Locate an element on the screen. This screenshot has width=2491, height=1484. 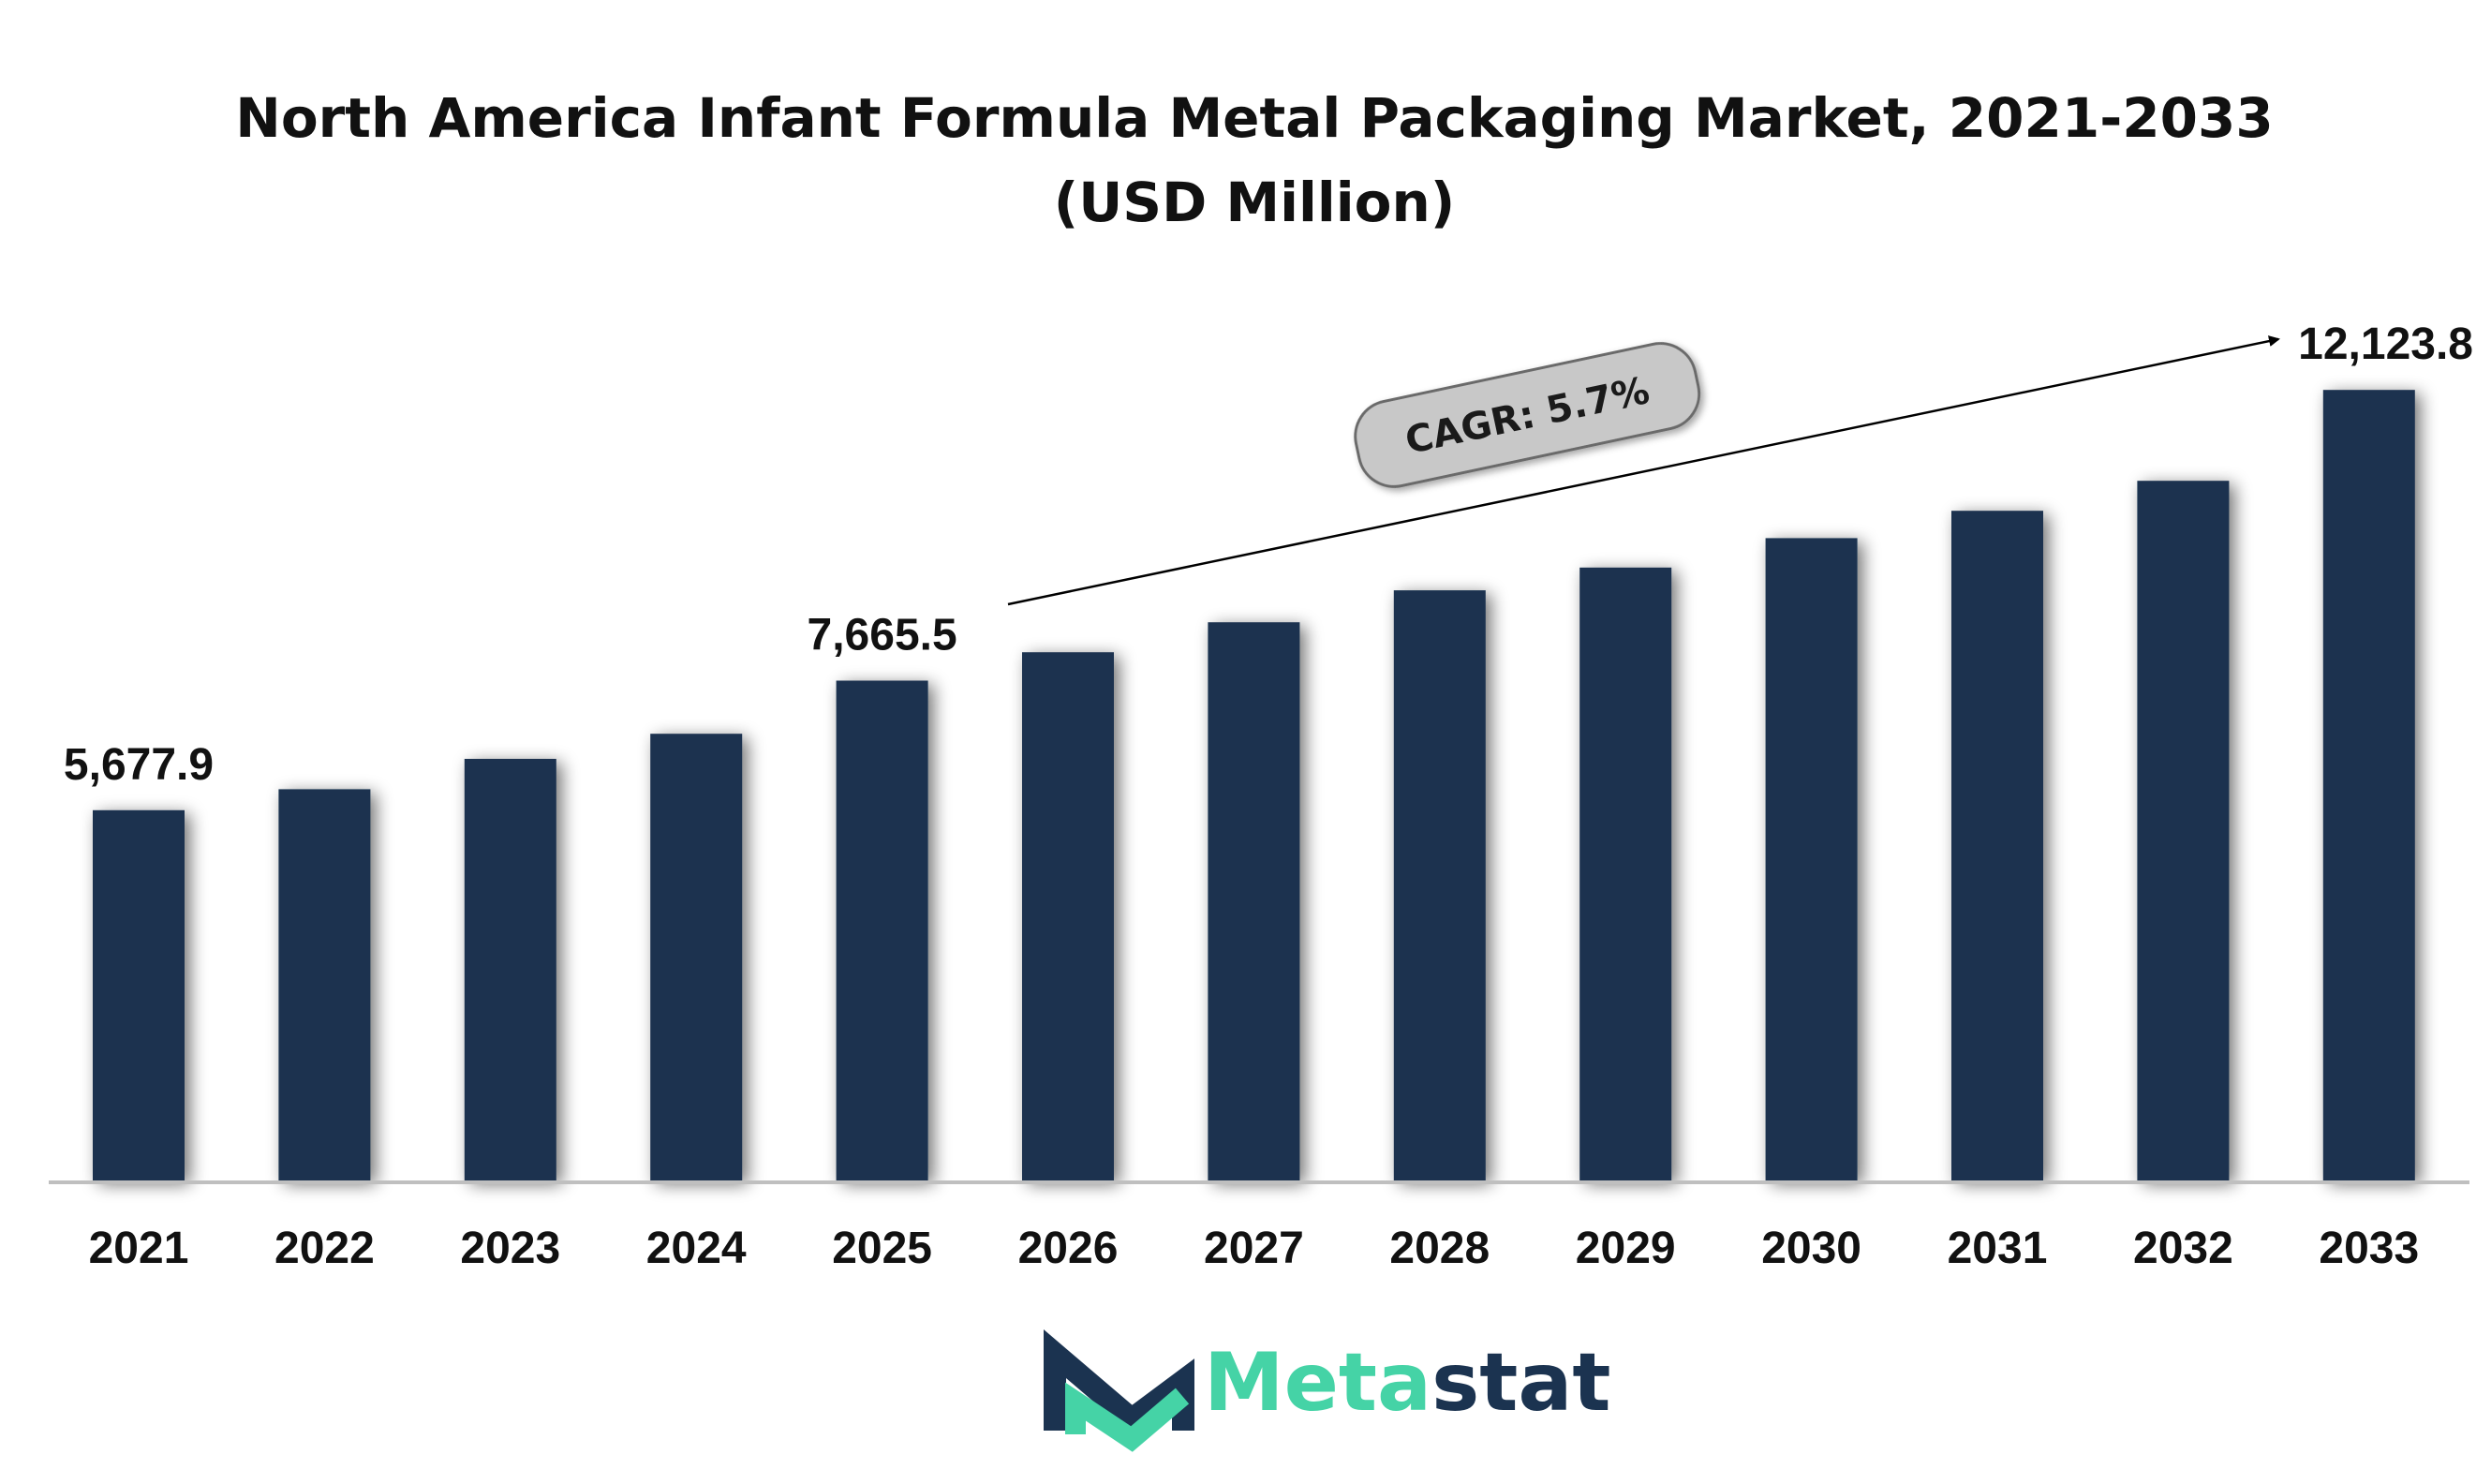
bar-2029 is located at coordinates (1626, 873).